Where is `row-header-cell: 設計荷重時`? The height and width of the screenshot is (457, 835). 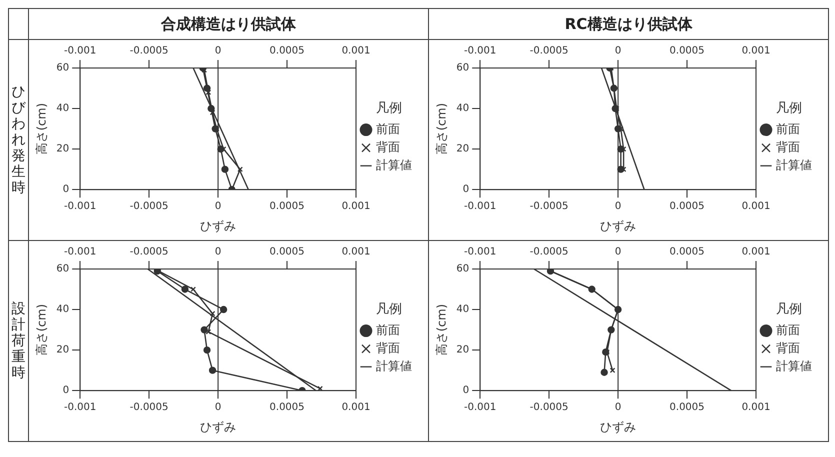
row-header-cell: 設計荷重時 is located at coordinates (18, 341).